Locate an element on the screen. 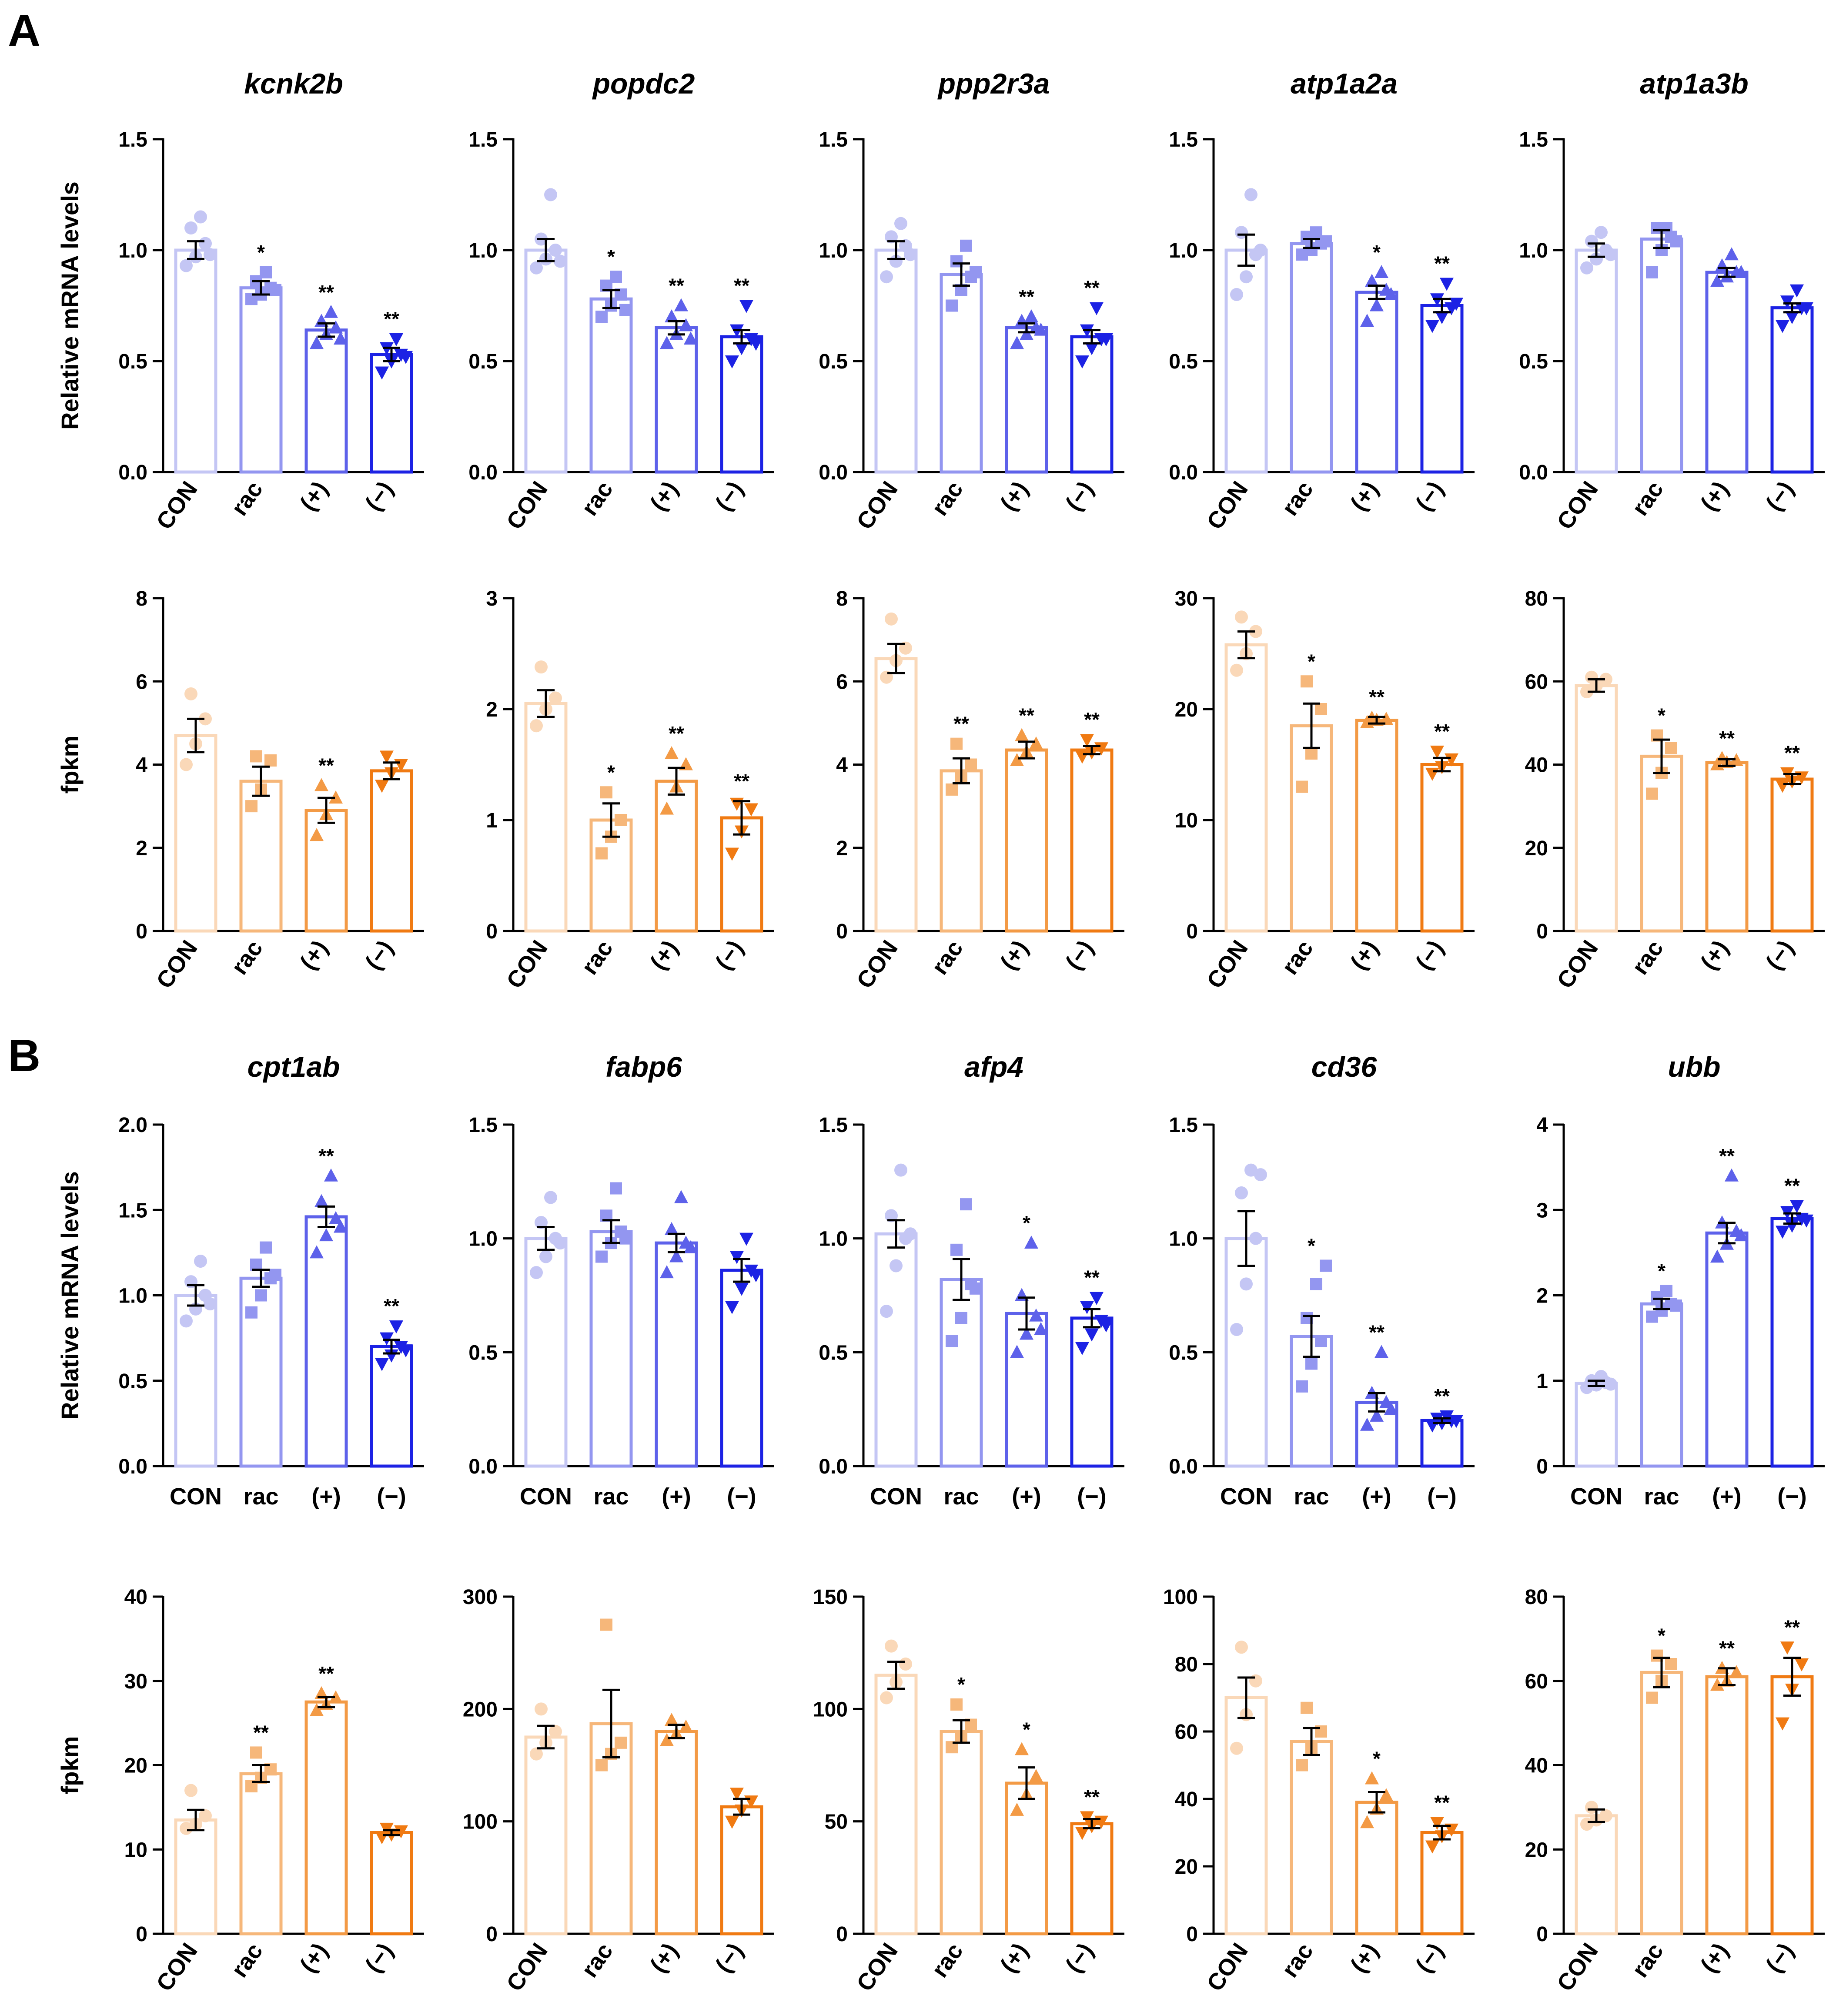  y-tick-label: 10 is located at coordinates (135, 1850).